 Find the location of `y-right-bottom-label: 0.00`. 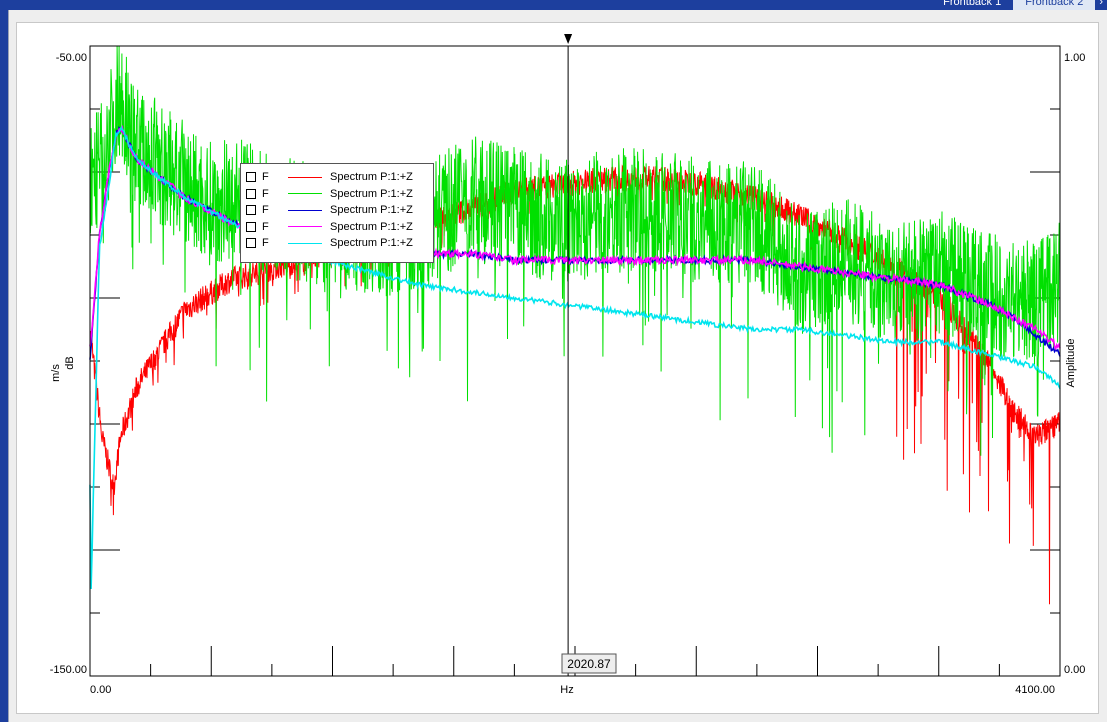

y-right-bottom-label: 0.00 is located at coordinates (1074, 670).